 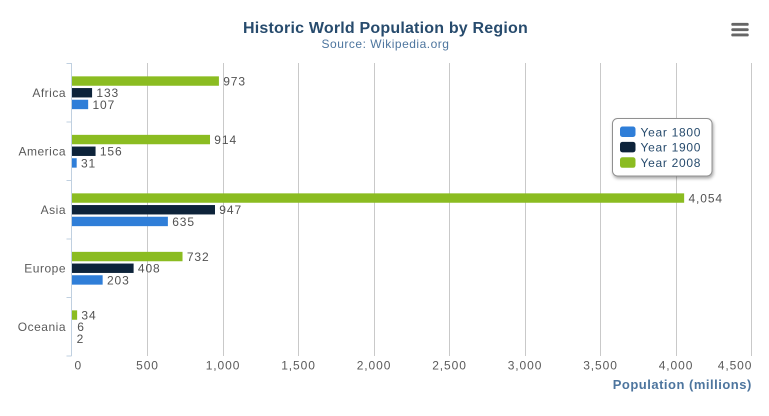 I want to click on svg-text: 6, so click(x=81, y=327).